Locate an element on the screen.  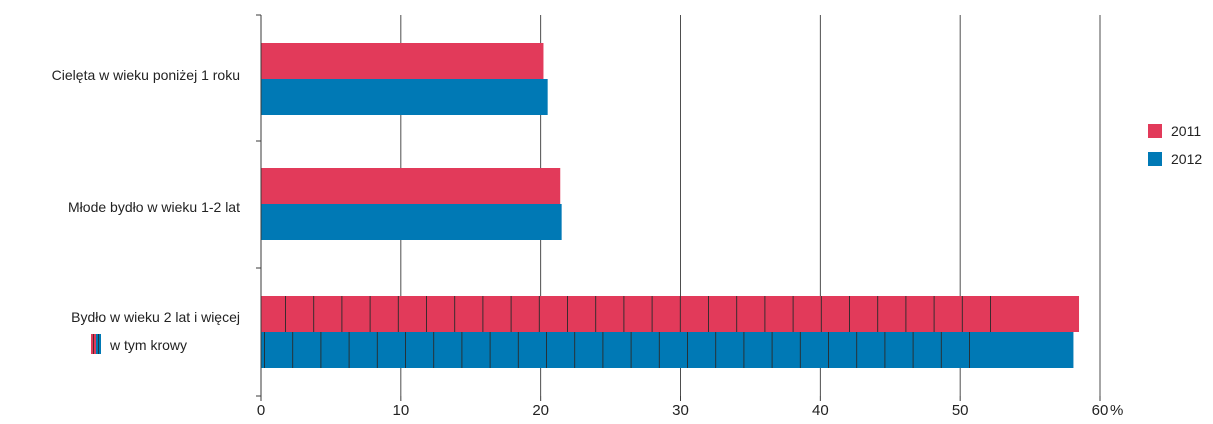
category-label: Bydło w wieku 2 lat i więcej is located at coordinates (155, 317).